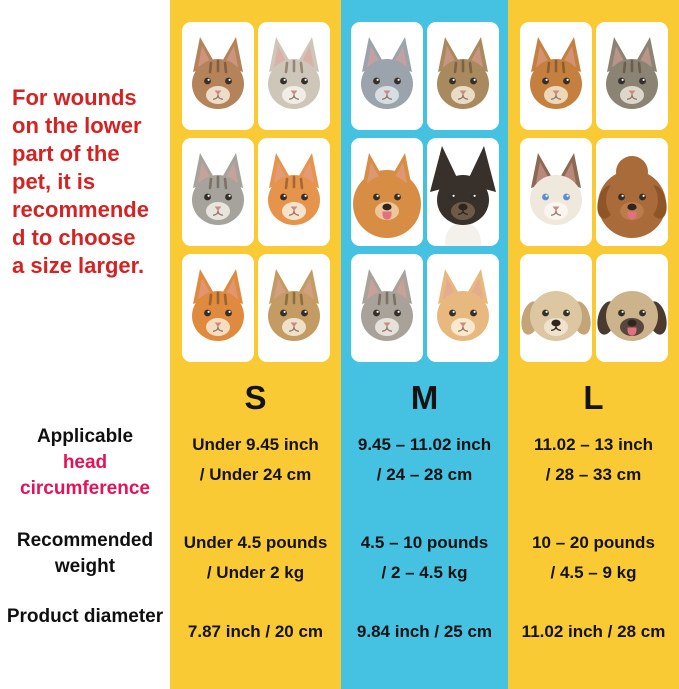 This screenshot has height=689, width=679. Describe the element at coordinates (593, 572) in the screenshot. I see `weight-line: / 4.5 – 9 kg` at that location.